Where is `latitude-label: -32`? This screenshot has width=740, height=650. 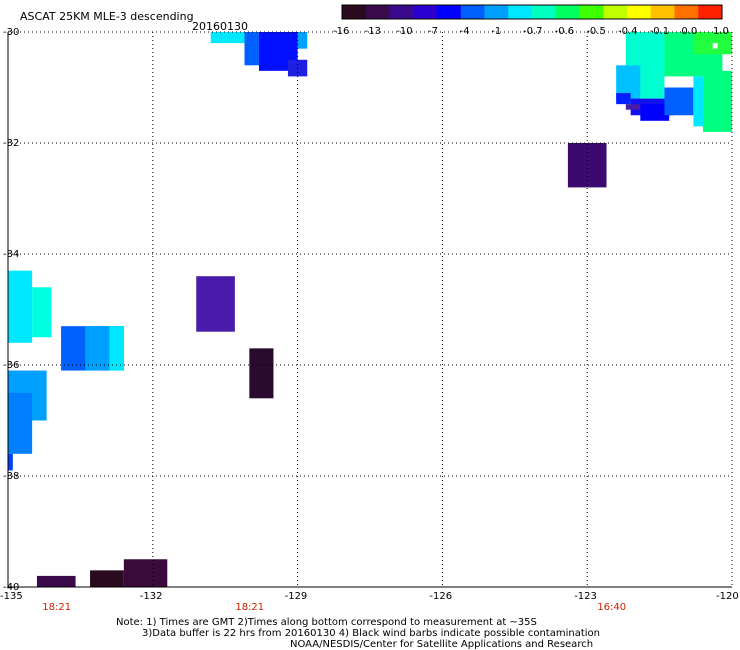
latitude-label: -32 is located at coordinates (11, 143).